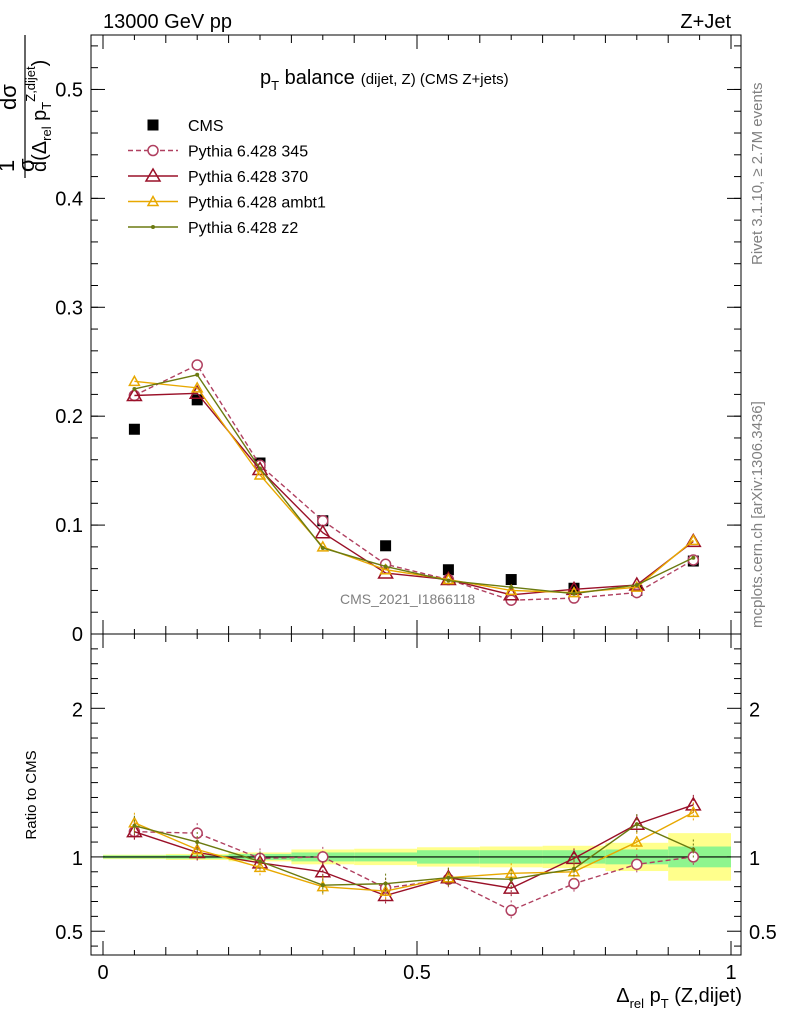 The image size is (786, 1024). I want to click on main-ytick-label: 0.5, so click(69, 90).